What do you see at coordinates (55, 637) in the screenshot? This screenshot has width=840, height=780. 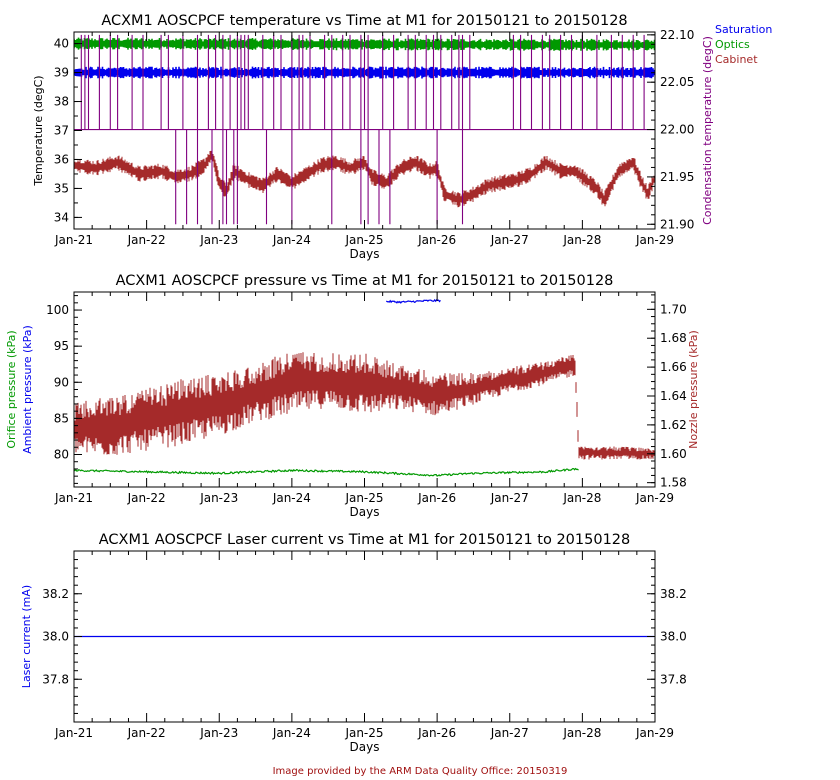 I see `y-left-tick-label: 38.0` at bounding box center [55, 637].